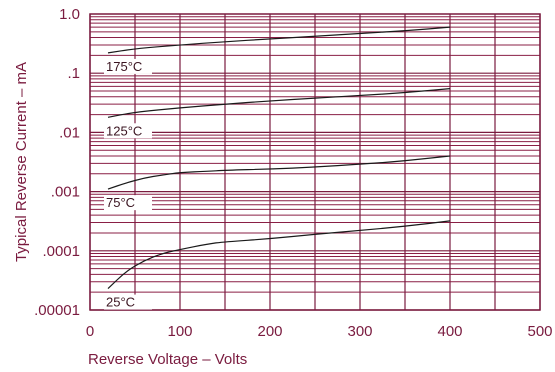  I want to click on x-tick-labels: 0 100 200 300 400 500, so click(319, 331).